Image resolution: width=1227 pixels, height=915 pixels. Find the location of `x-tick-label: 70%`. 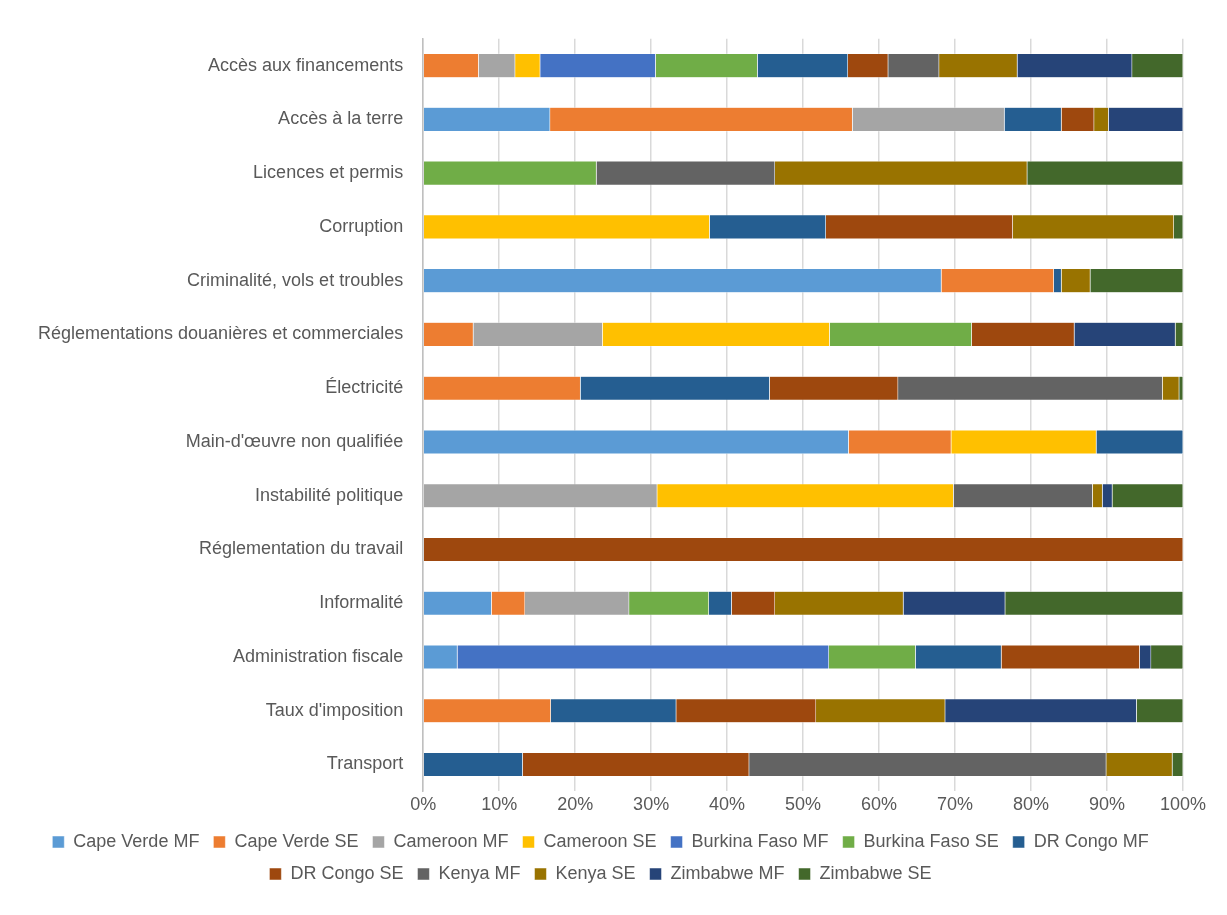

x-tick-label: 70% is located at coordinates (955, 804).